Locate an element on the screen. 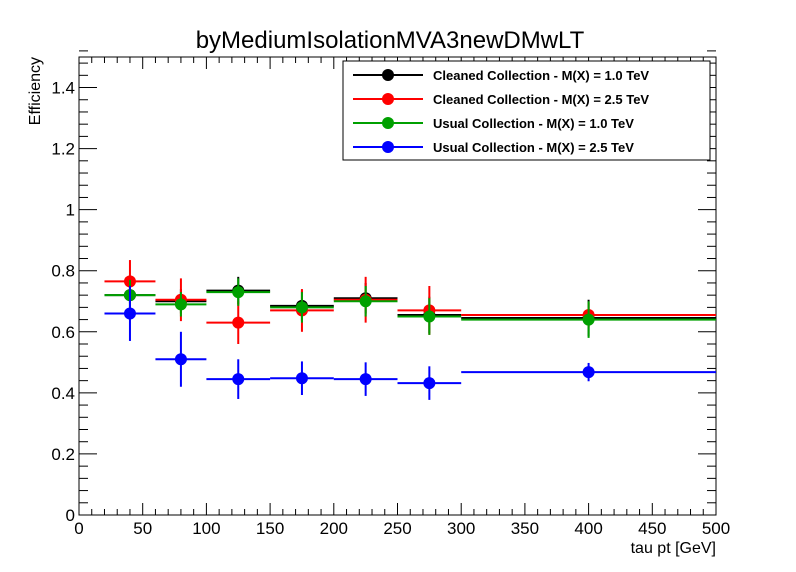 The image size is (796, 572). legend-box is located at coordinates (526, 110).